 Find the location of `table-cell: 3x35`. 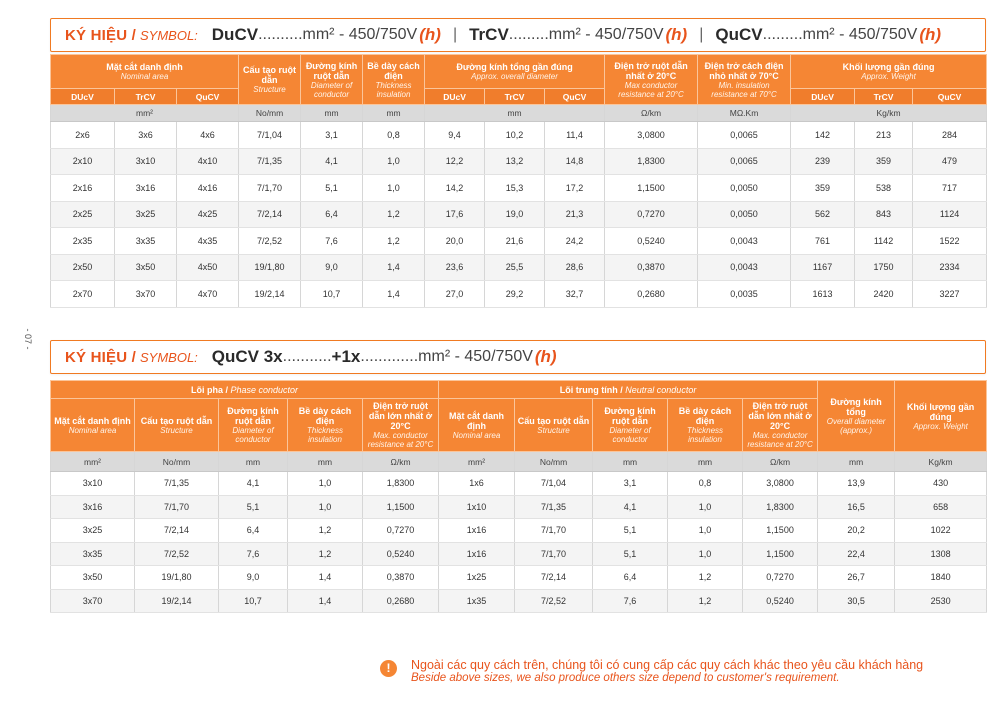

table-cell: 3x35 is located at coordinates (145, 241).